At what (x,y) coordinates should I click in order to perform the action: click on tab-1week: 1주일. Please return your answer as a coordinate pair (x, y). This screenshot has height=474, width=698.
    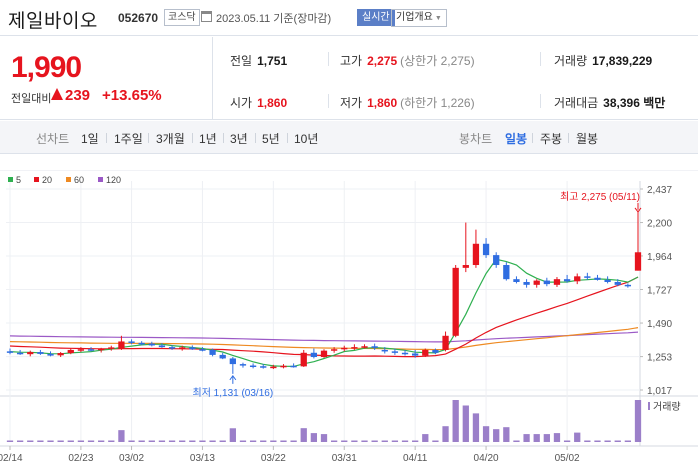
    Looking at the image, I should click on (128, 139).